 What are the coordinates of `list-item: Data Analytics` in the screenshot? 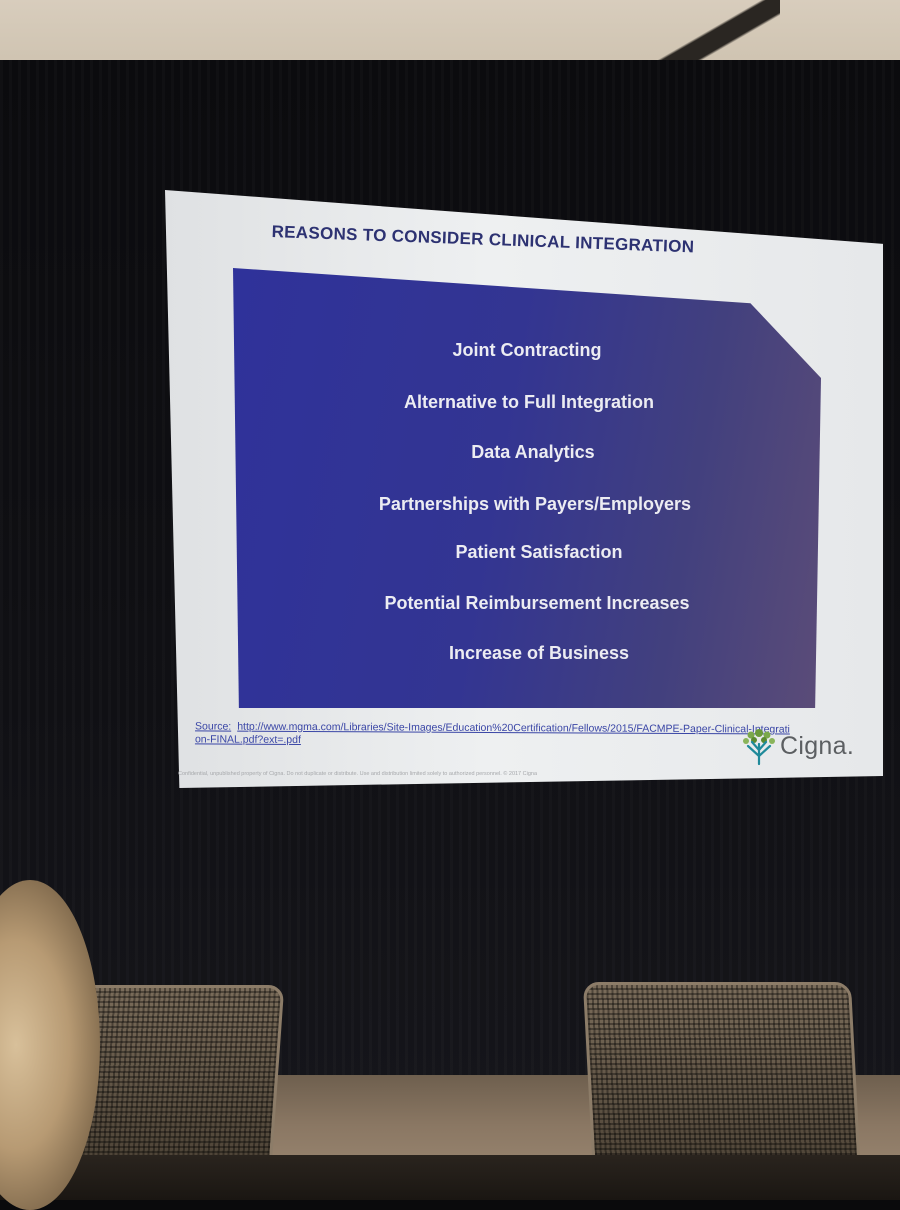 It's located at (533, 452).